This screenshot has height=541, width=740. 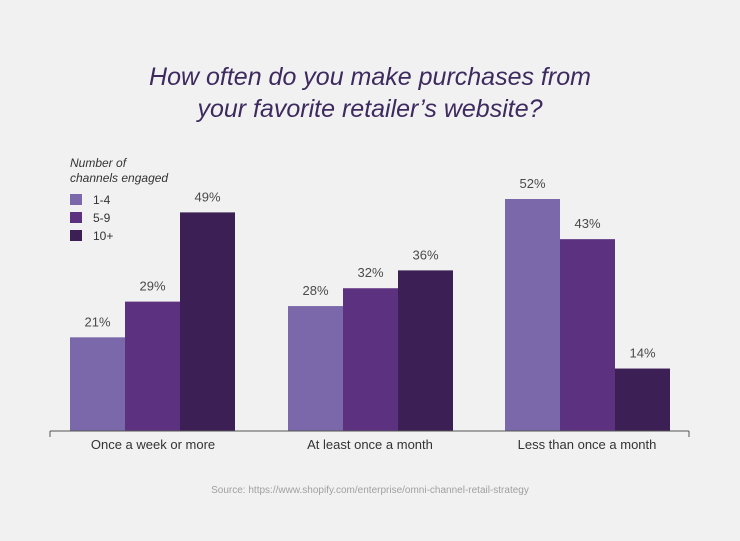 I want to click on value-label-less-than-once-a-month-5-9: 43%, so click(x=587, y=223).